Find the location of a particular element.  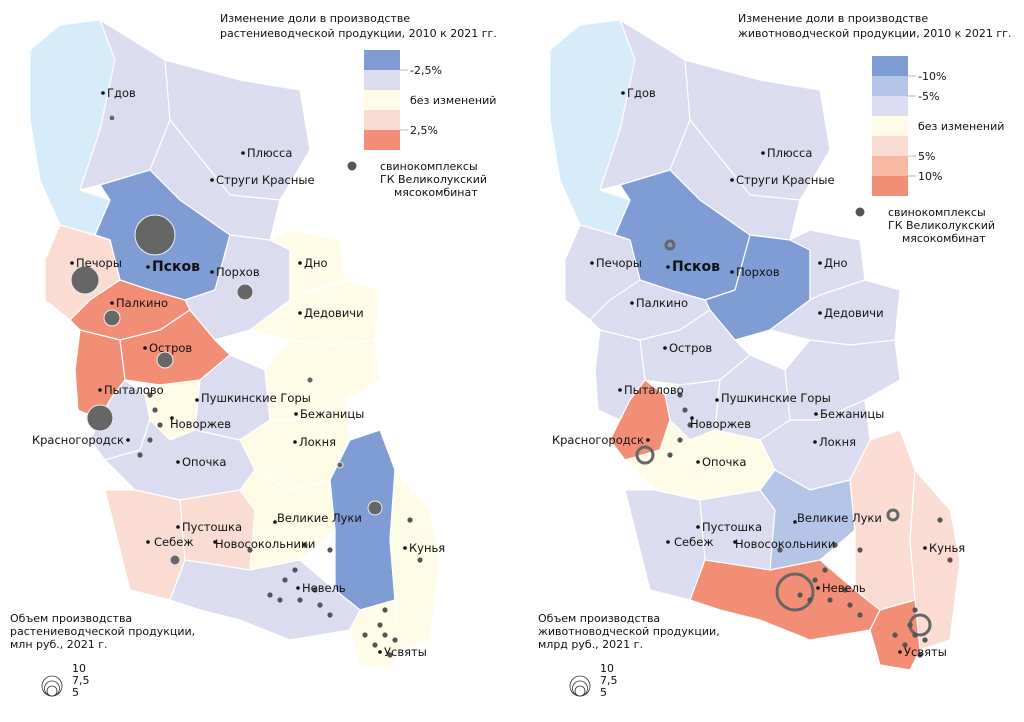

city-label: Псков is located at coordinates (696, 267).